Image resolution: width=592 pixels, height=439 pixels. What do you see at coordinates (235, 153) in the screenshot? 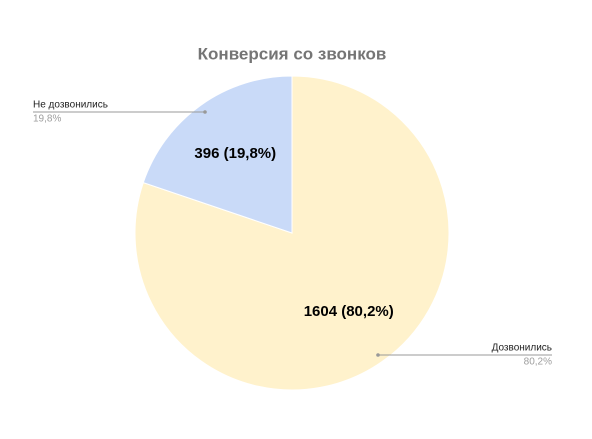
I see `slice-value-label: 396 (19,8%)` at bounding box center [235, 153].